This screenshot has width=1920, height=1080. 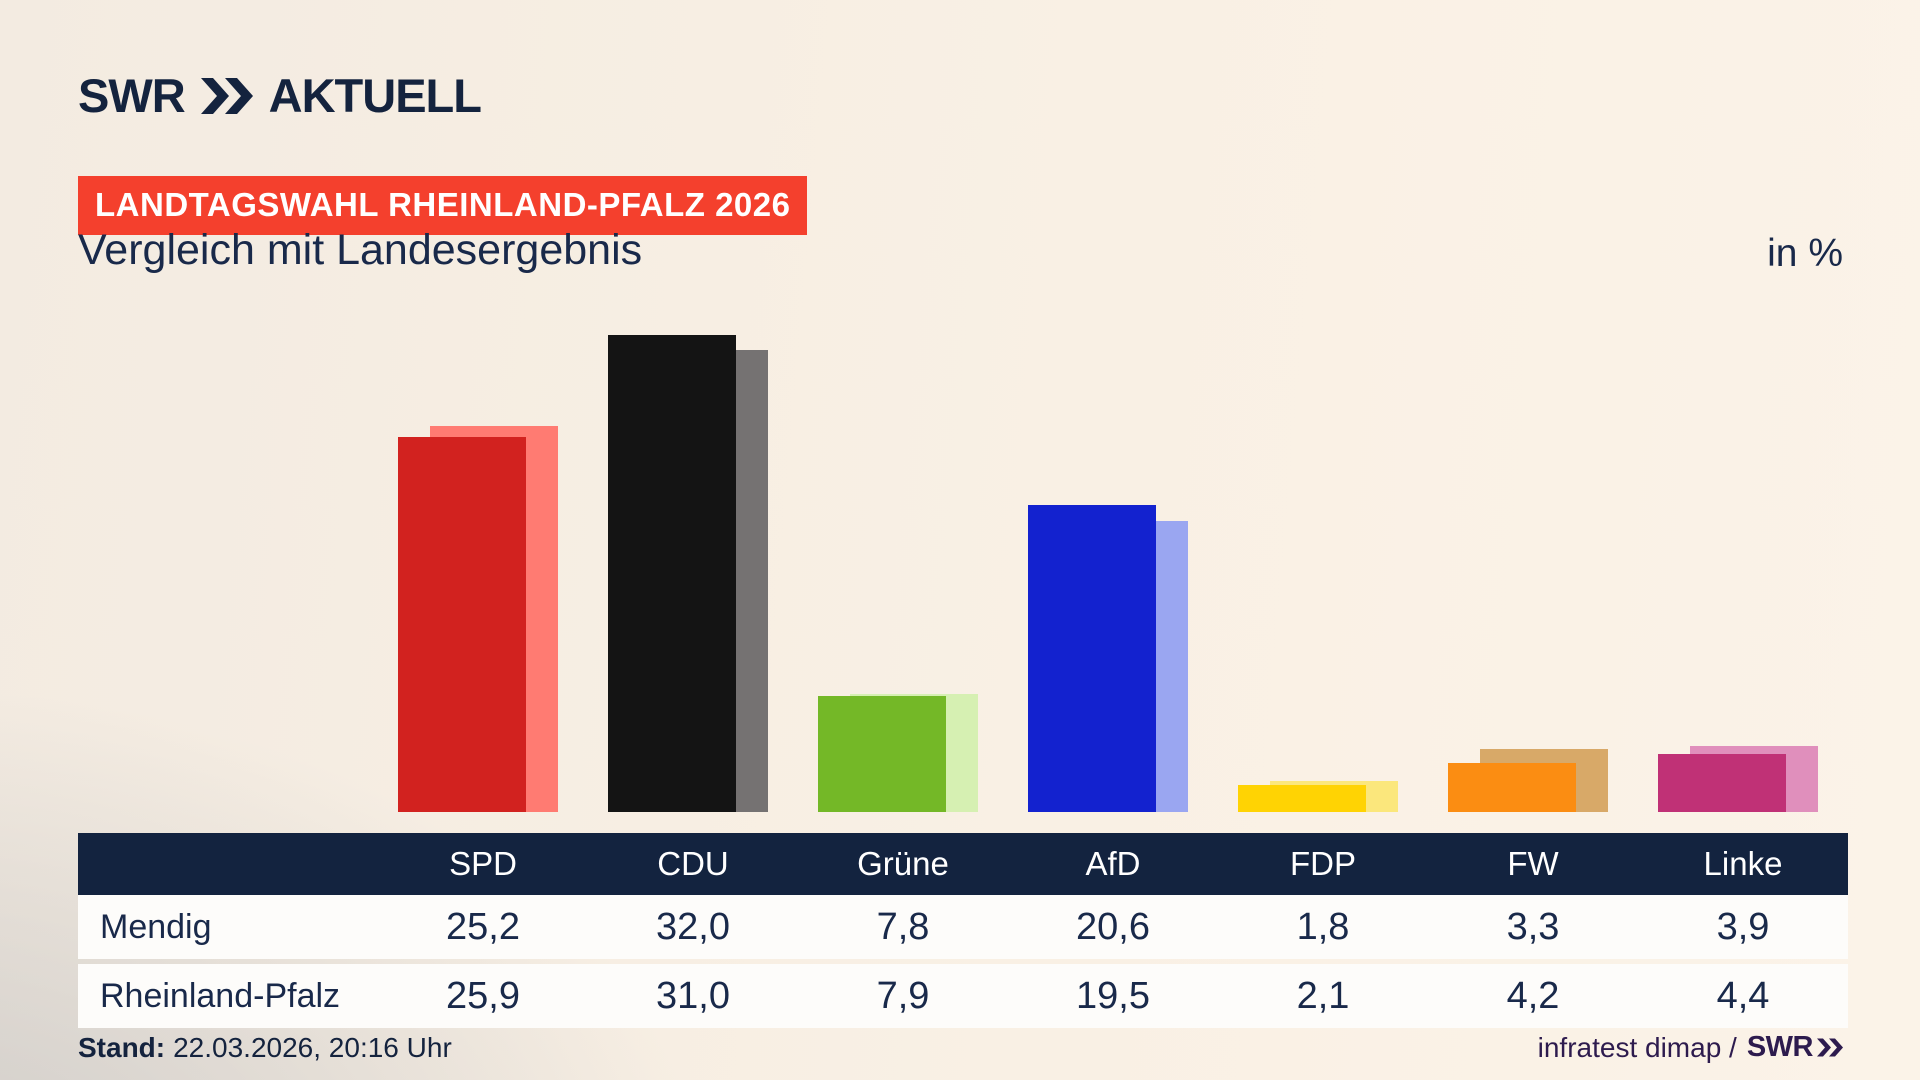 I want to click on column-header-AfD: AfD, so click(x=1113, y=863).